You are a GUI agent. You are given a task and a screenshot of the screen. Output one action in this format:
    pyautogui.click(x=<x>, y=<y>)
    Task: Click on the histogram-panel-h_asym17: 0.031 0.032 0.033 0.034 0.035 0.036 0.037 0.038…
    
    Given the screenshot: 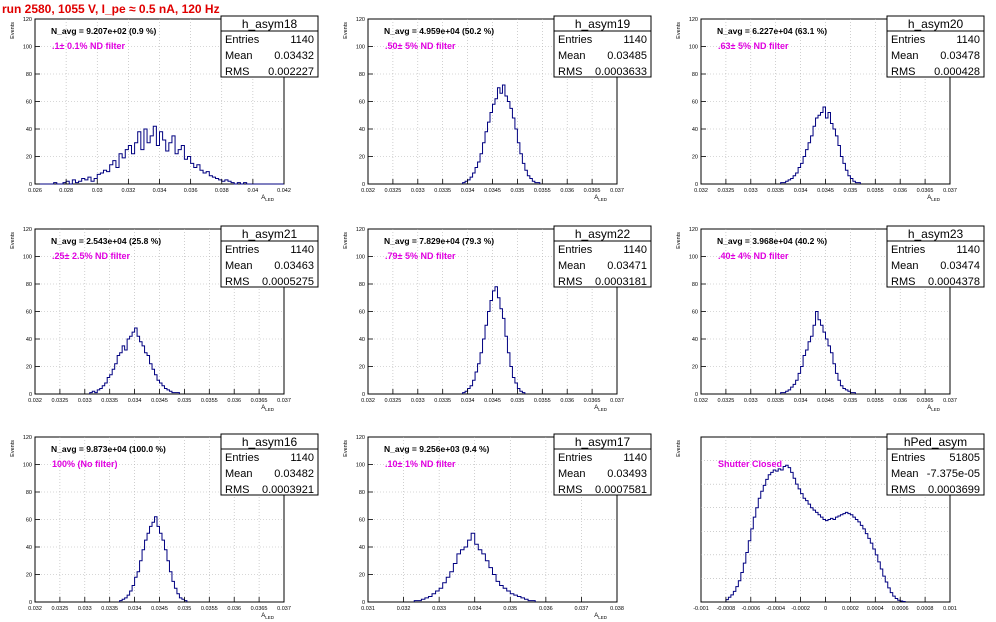 What is the action you would take?
    pyautogui.click(x=497, y=526)
    